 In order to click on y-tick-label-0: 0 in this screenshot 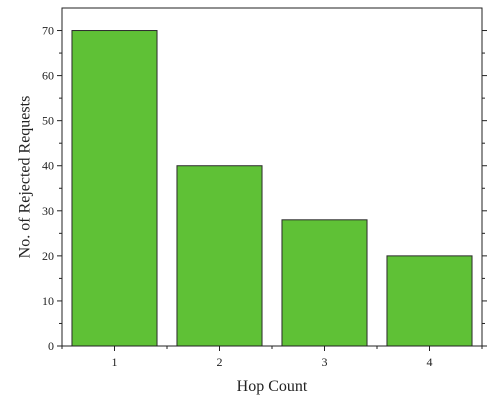, I will do `click(51, 346)`.